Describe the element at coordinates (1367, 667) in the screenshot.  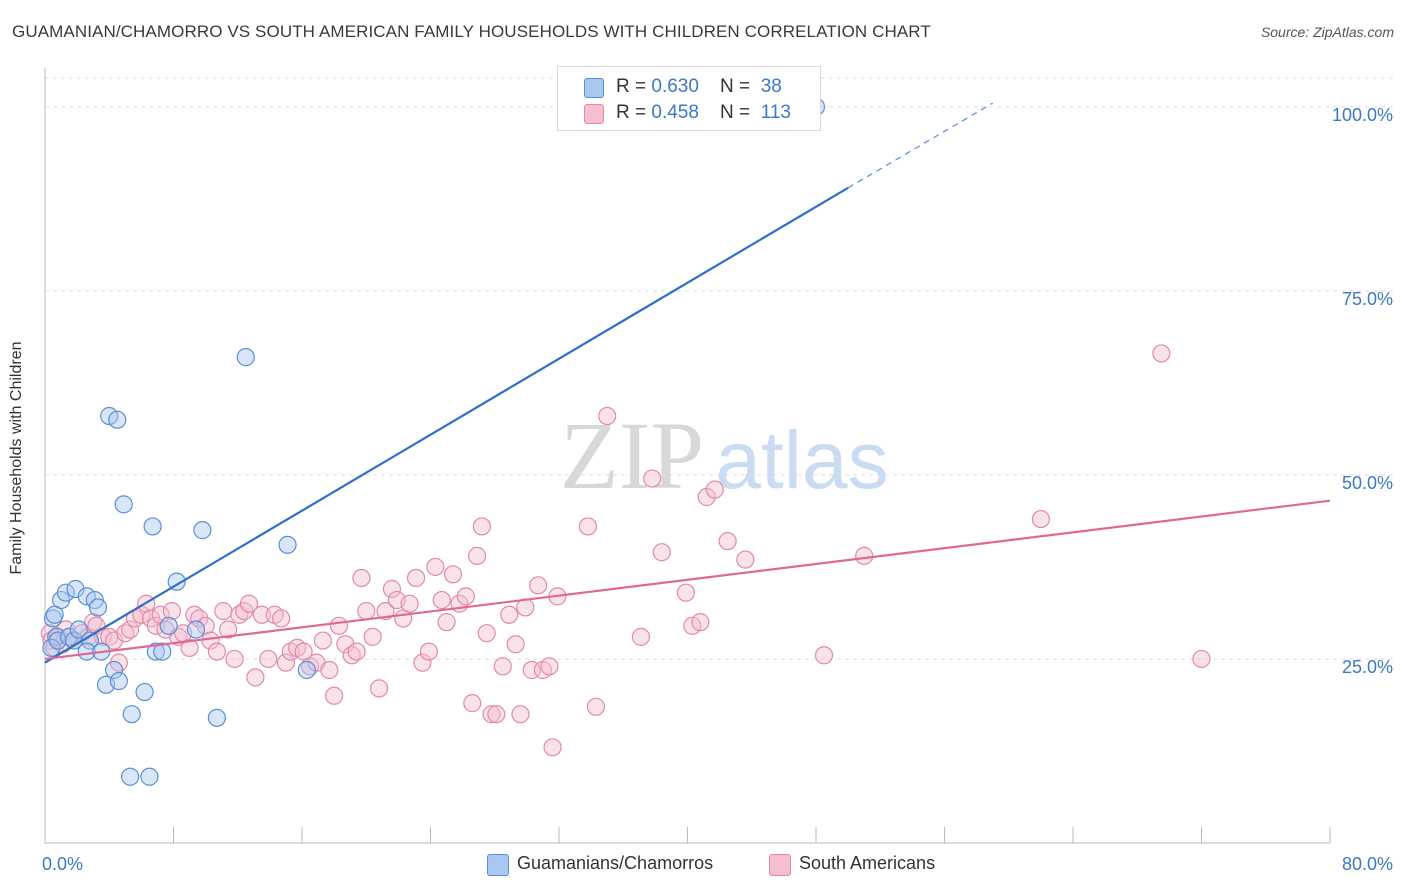
I see `y-tick-label: 25.0%` at that location.